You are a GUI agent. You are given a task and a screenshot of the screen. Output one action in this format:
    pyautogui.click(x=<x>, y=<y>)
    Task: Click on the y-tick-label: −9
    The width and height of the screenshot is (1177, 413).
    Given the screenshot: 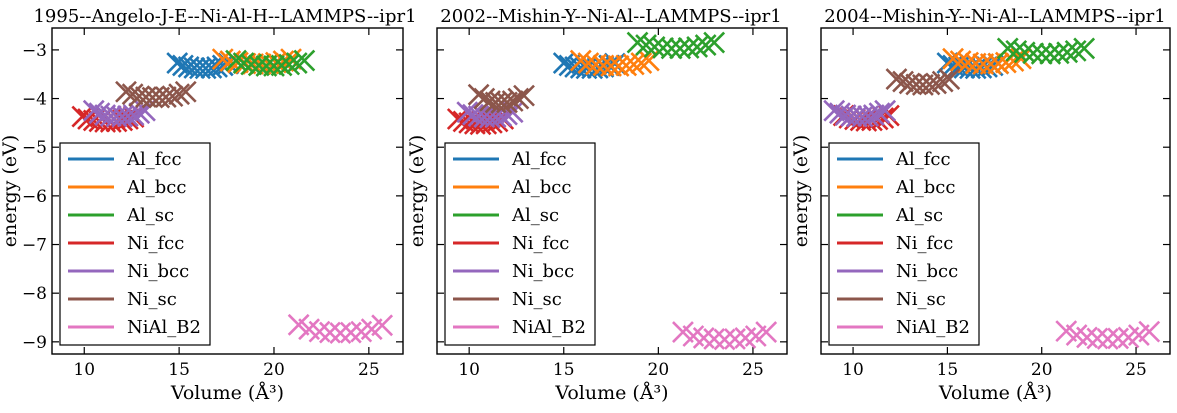 What is the action you would take?
    pyautogui.click(x=34, y=343)
    